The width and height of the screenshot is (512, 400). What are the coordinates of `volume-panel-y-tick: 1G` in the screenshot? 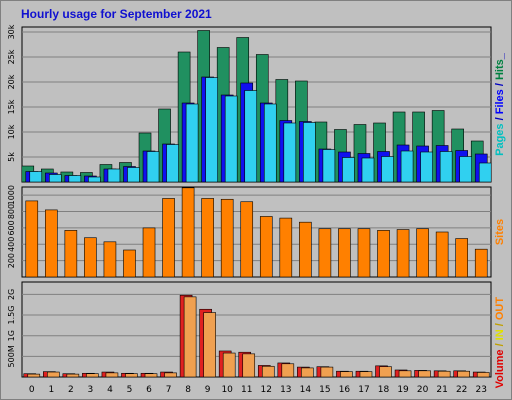 It's located at (11, 335).